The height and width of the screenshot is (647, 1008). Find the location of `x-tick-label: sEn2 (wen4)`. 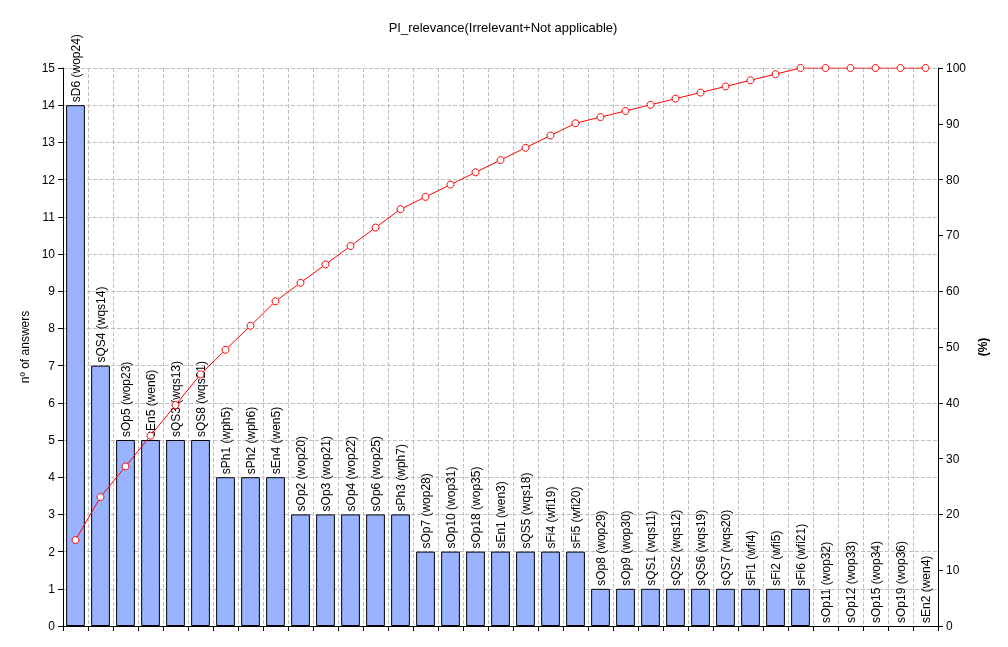

x-tick-label: sEn2 (wen4) is located at coordinates (925, 589).